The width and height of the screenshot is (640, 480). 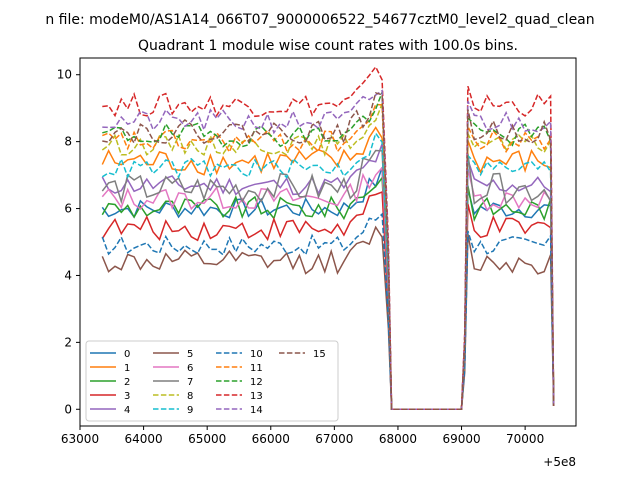 What do you see at coordinates (127, 354) in the screenshot?
I see `legend-label: 0` at bounding box center [127, 354].